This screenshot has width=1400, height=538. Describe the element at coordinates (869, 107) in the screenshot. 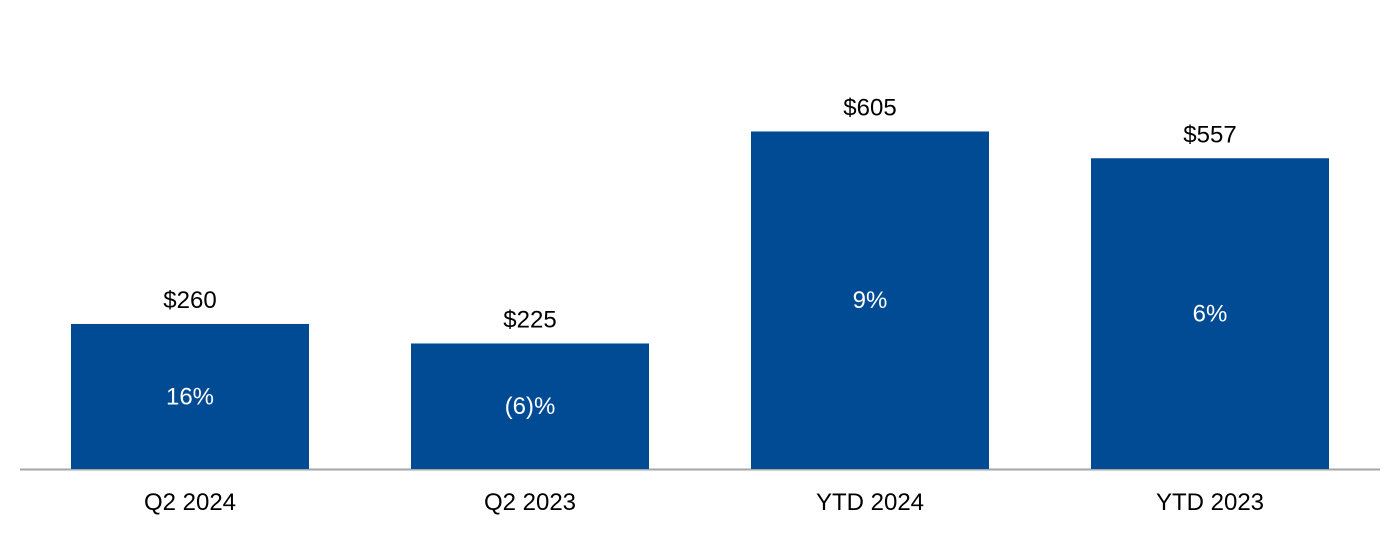

I see `value-label-2: $605` at that location.